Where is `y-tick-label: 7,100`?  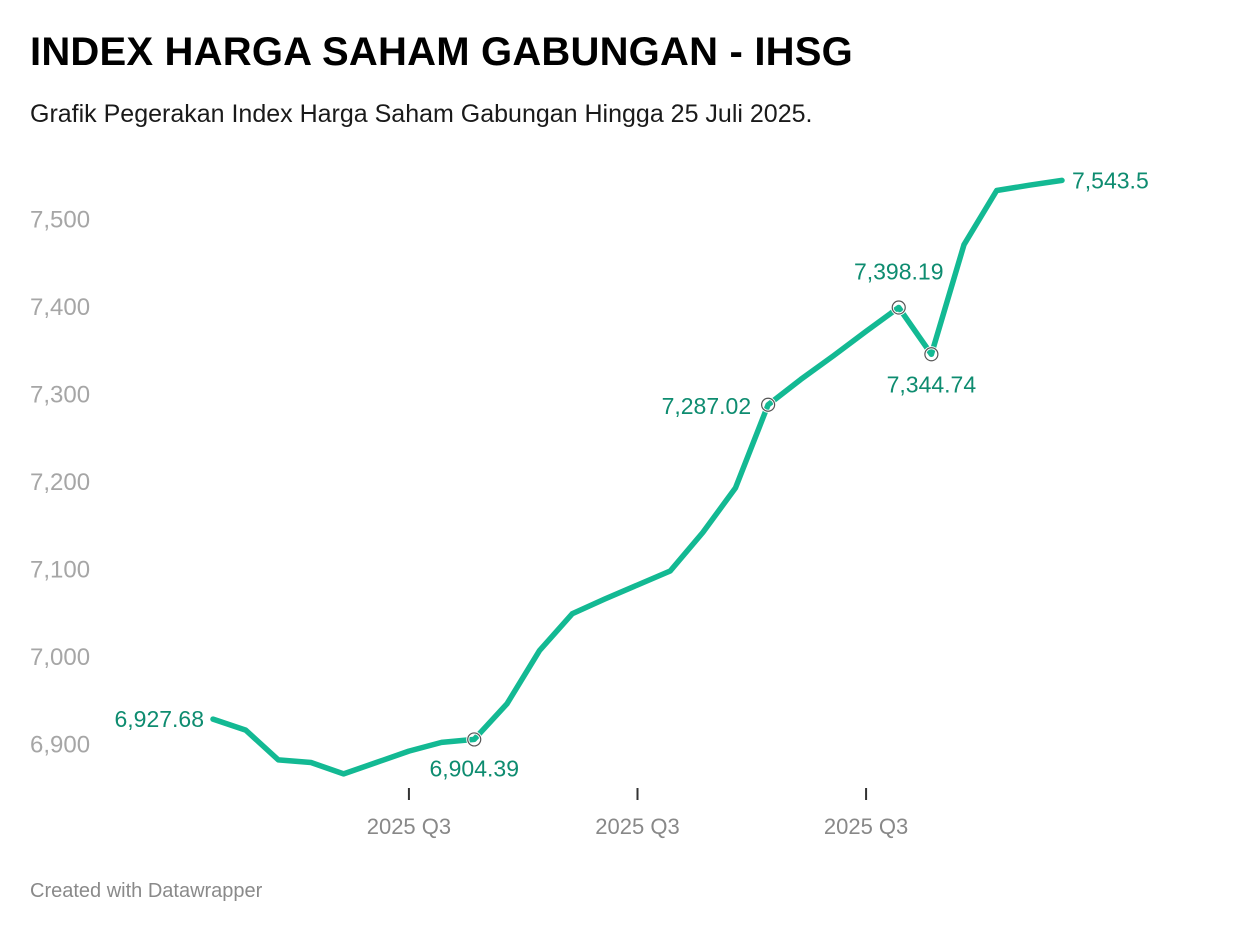
y-tick-label: 7,100 is located at coordinates (60, 569).